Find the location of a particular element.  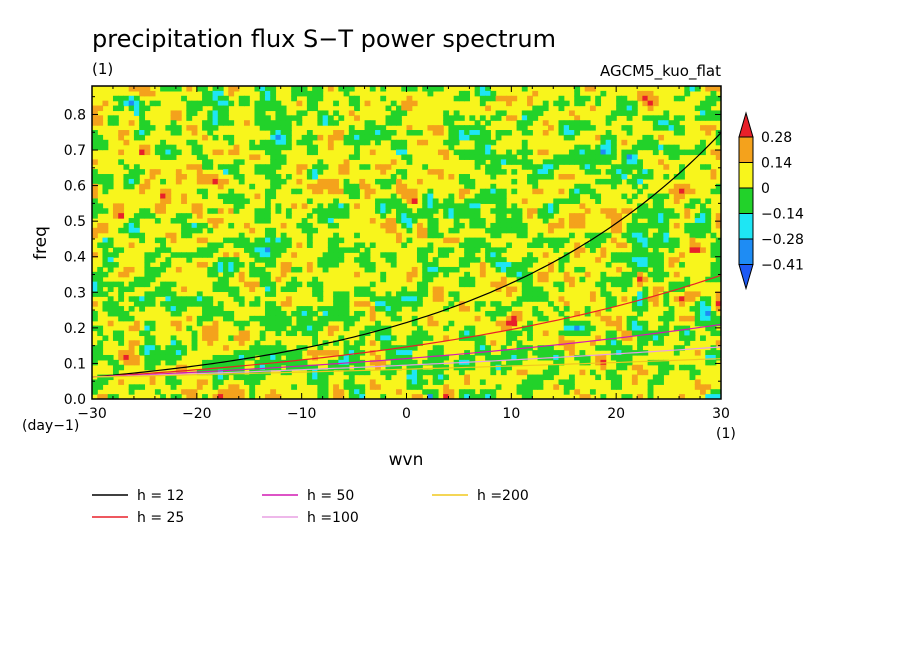

y-tick-label: 0.8 is located at coordinates (75, 115).